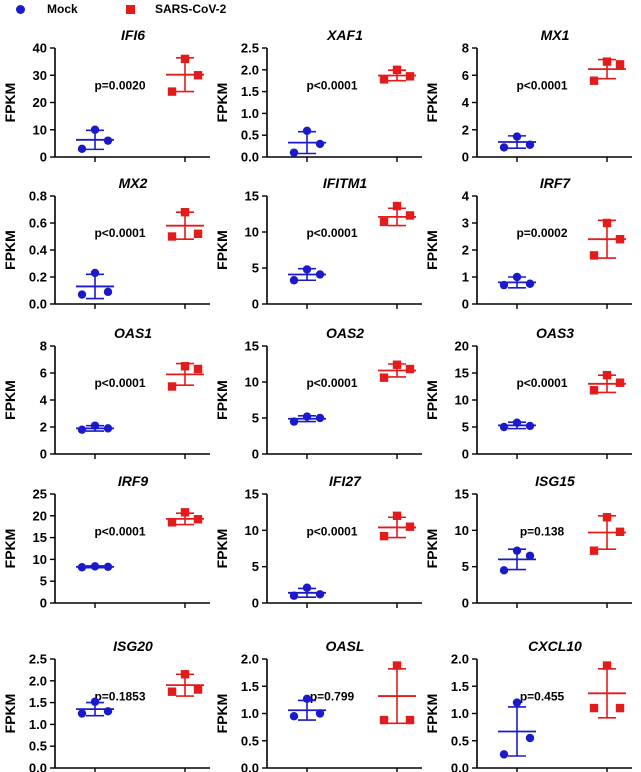 The image size is (641, 772). I want to click on chart-title: CXCL10, so click(555, 646).